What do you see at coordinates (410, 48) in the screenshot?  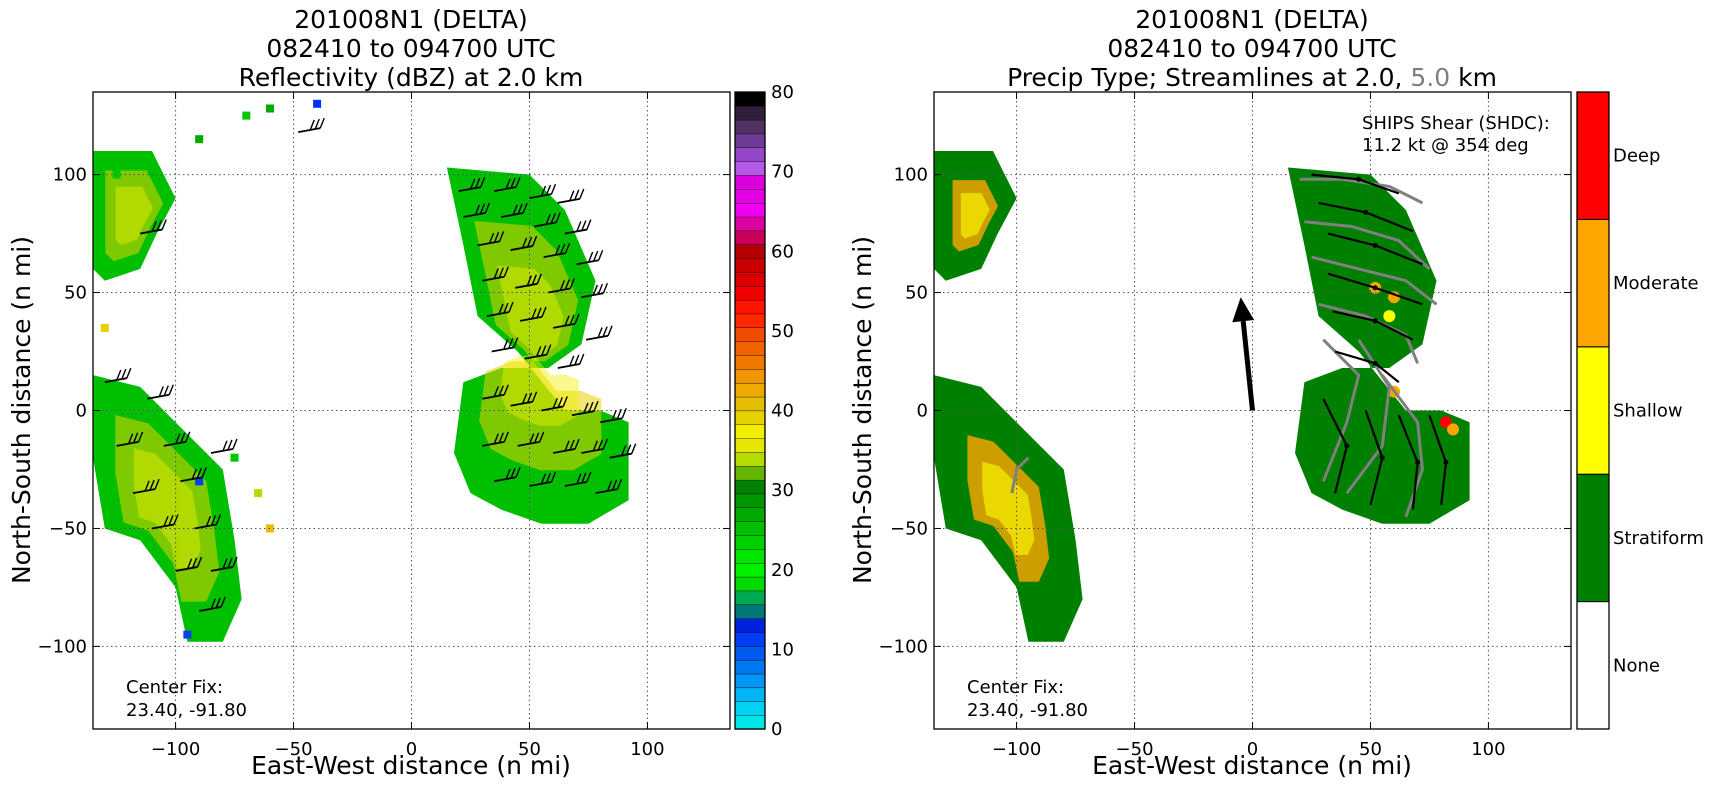 I see `left-title-line-2: 082410 to 094700 UTC` at bounding box center [410, 48].